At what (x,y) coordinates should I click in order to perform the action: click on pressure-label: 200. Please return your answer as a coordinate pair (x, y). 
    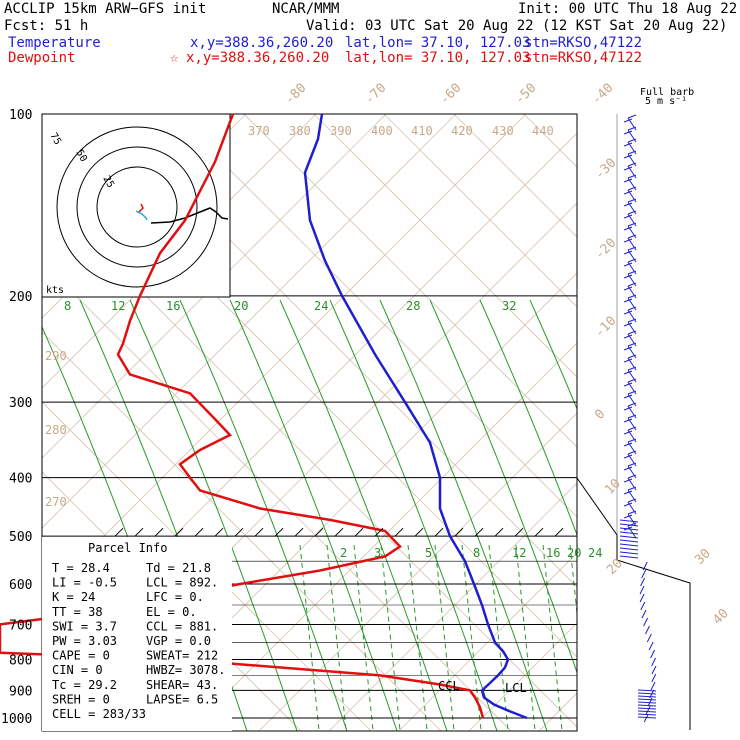
    Looking at the image, I should click on (20, 297).